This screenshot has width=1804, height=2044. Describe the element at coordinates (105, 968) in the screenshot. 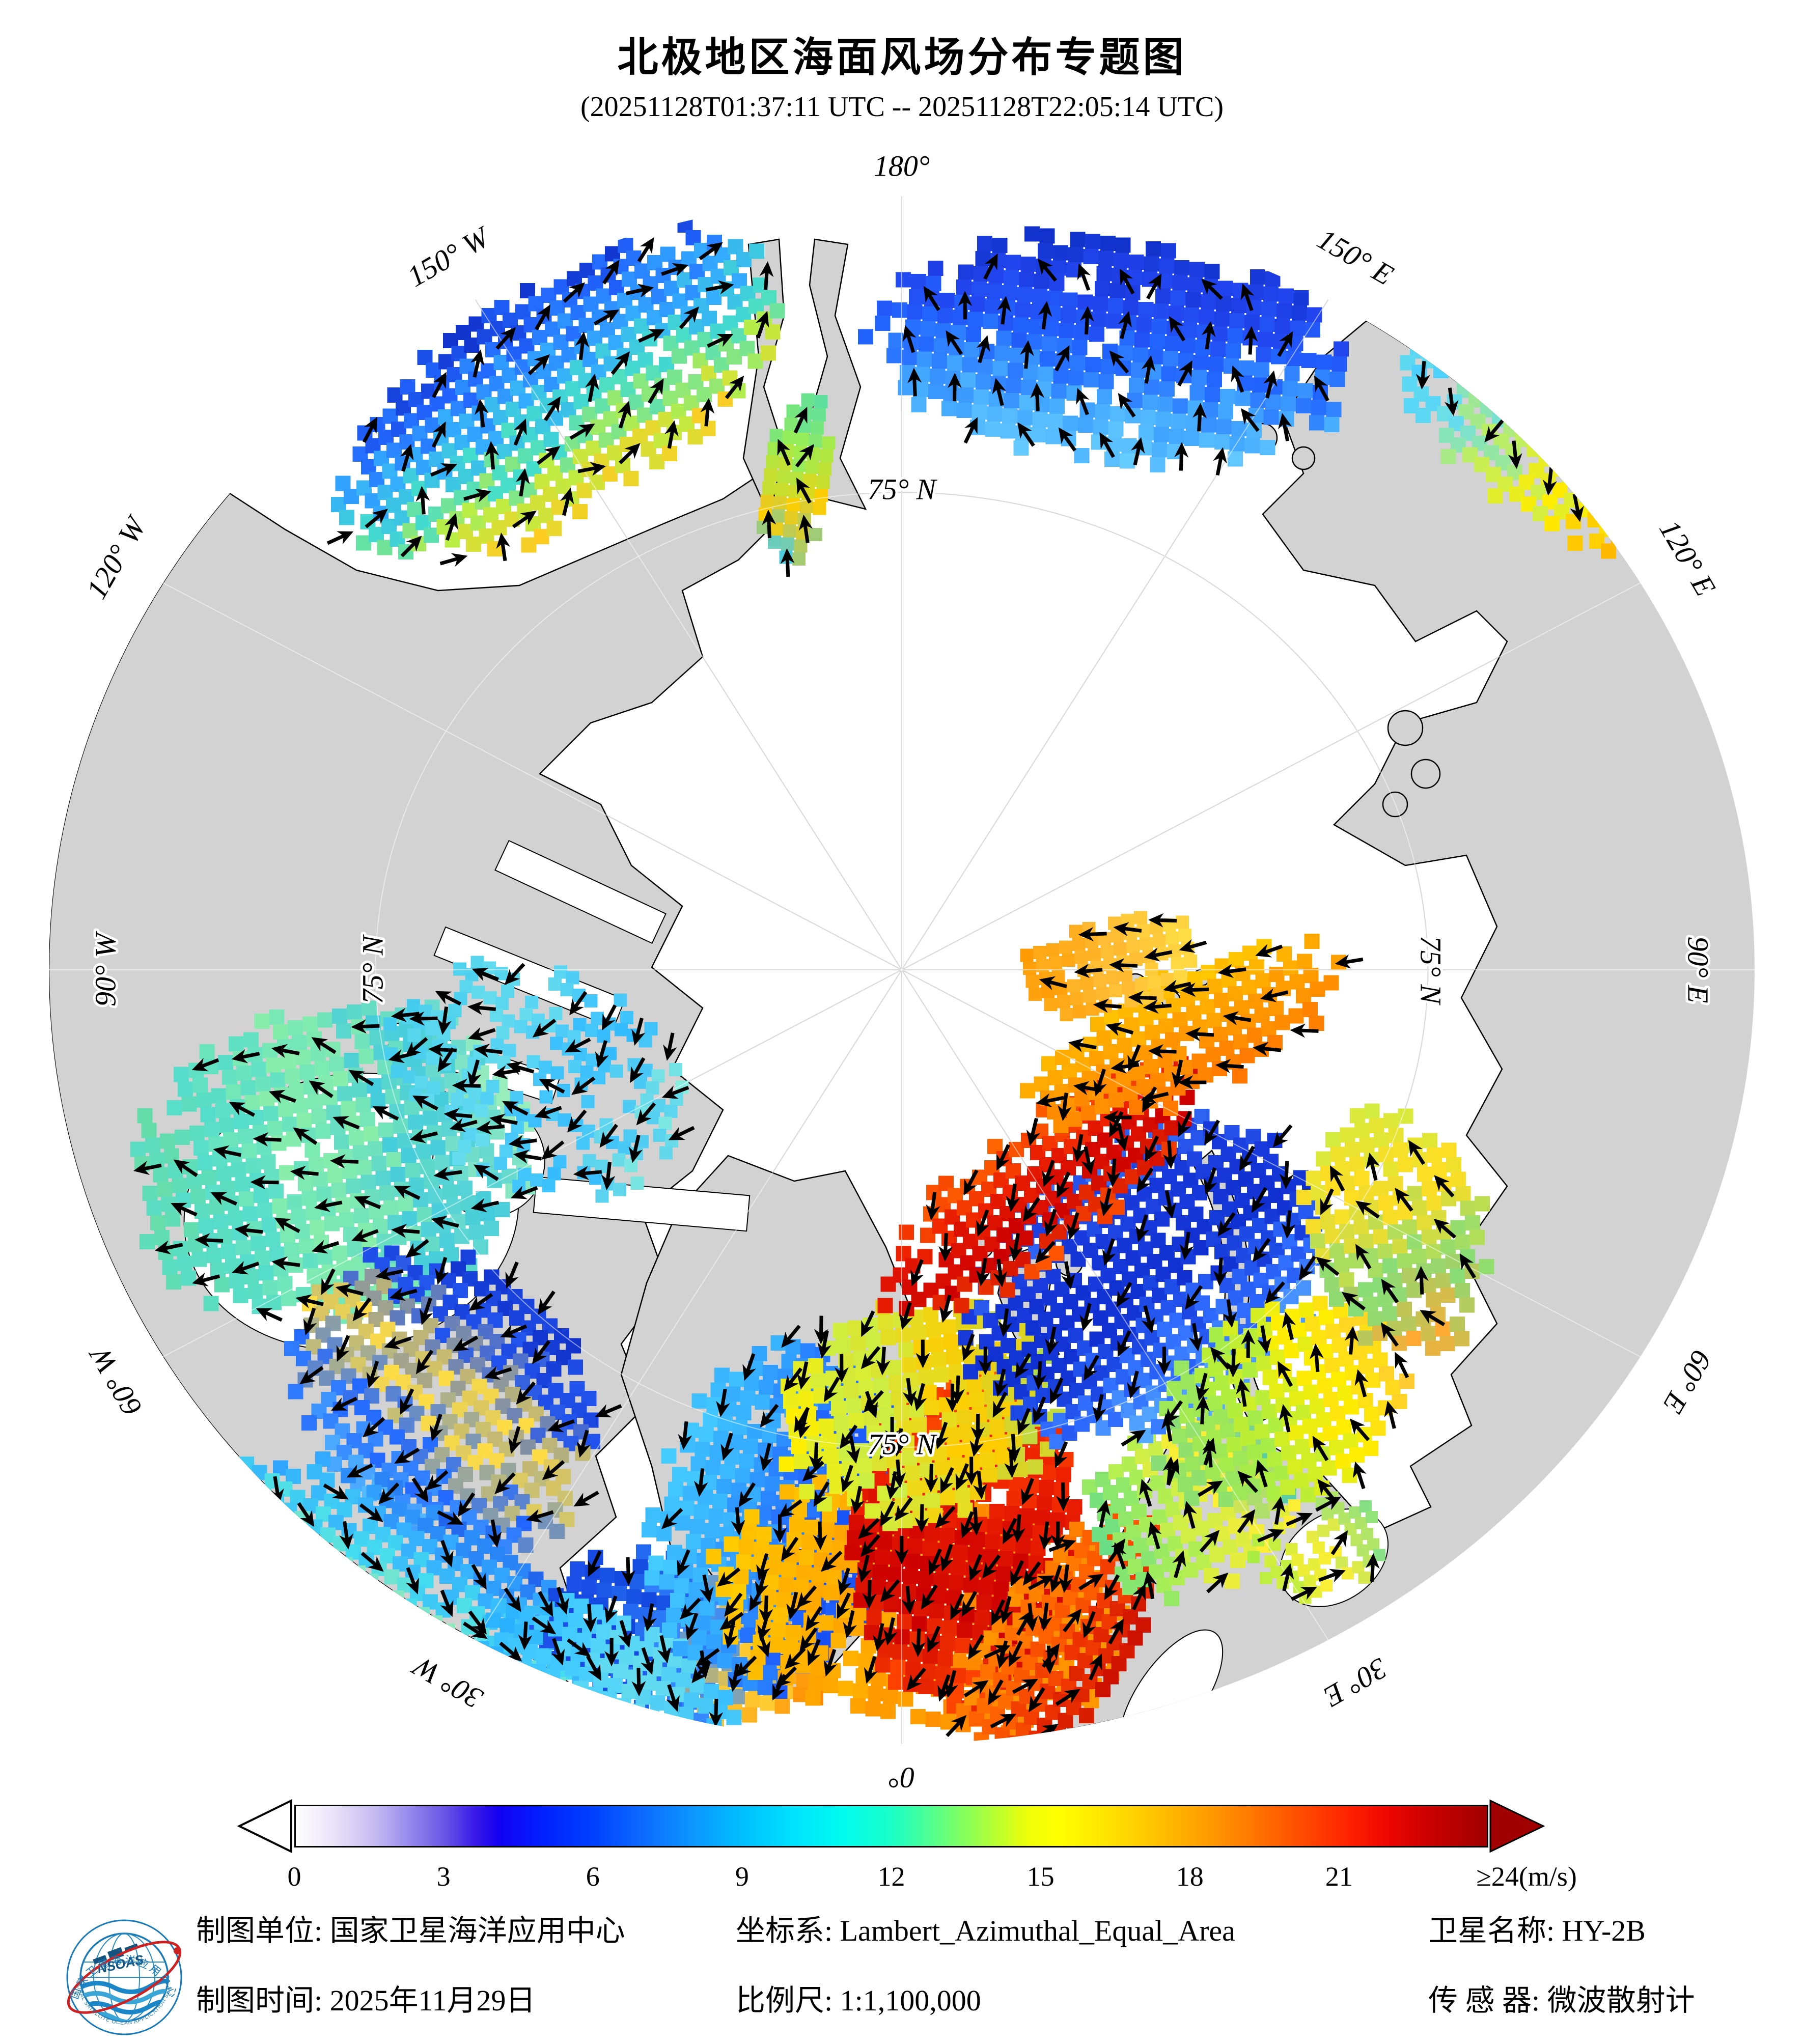

I see `longitude-label: 90° W` at that location.